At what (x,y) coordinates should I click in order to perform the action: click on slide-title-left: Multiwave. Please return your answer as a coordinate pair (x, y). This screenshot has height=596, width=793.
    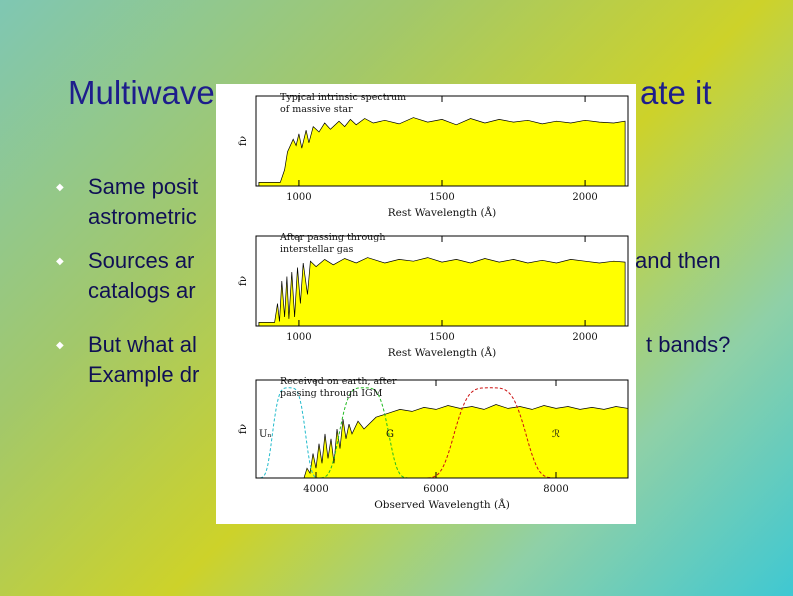
    Looking at the image, I should click on (141, 92).